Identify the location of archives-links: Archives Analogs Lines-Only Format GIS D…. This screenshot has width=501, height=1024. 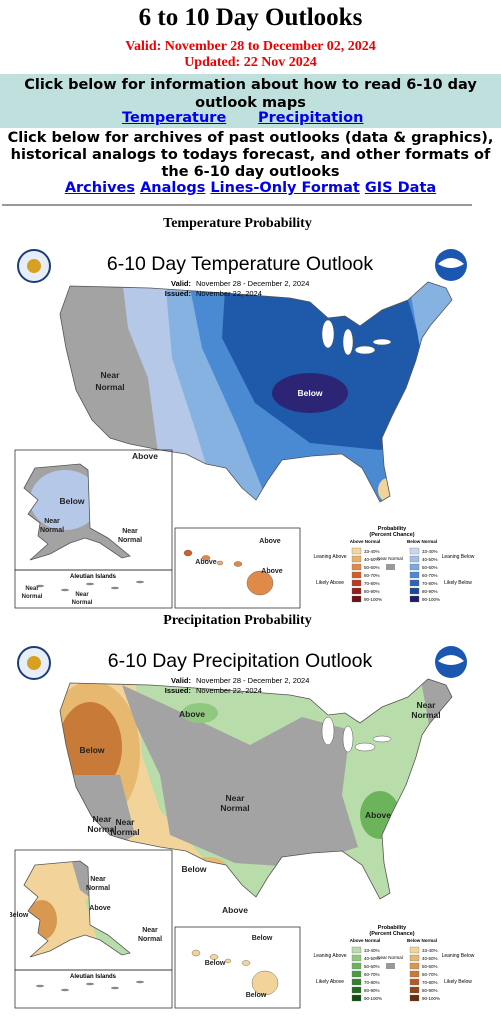
(250, 188).